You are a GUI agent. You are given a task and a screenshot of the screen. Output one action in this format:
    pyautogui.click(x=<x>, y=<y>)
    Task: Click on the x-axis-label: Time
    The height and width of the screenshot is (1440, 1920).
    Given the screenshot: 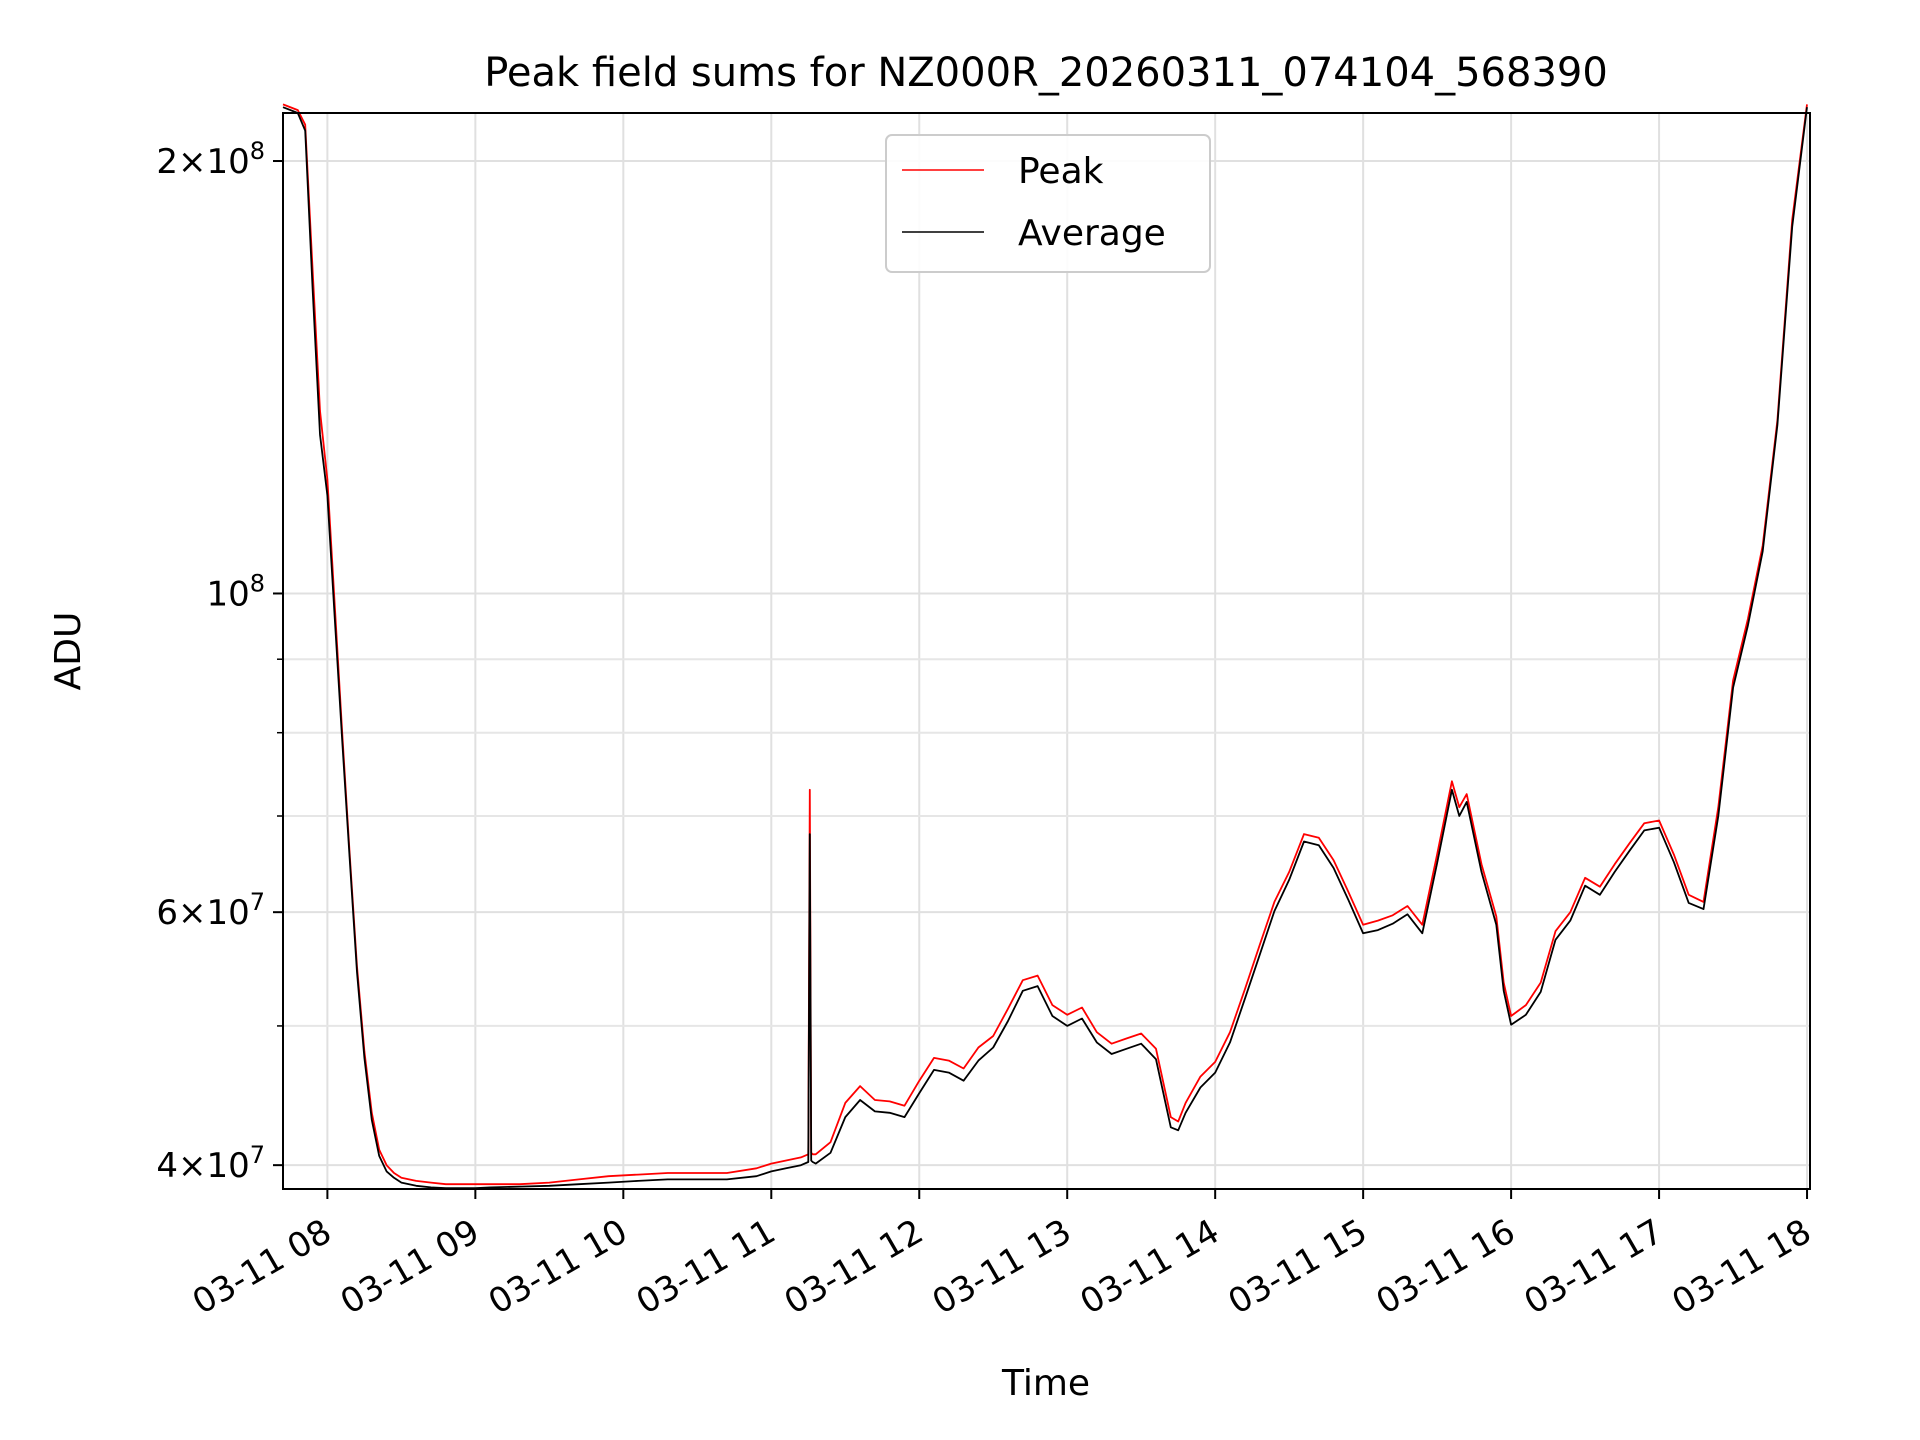 What is the action you would take?
    pyautogui.click(x=1045, y=1383)
    